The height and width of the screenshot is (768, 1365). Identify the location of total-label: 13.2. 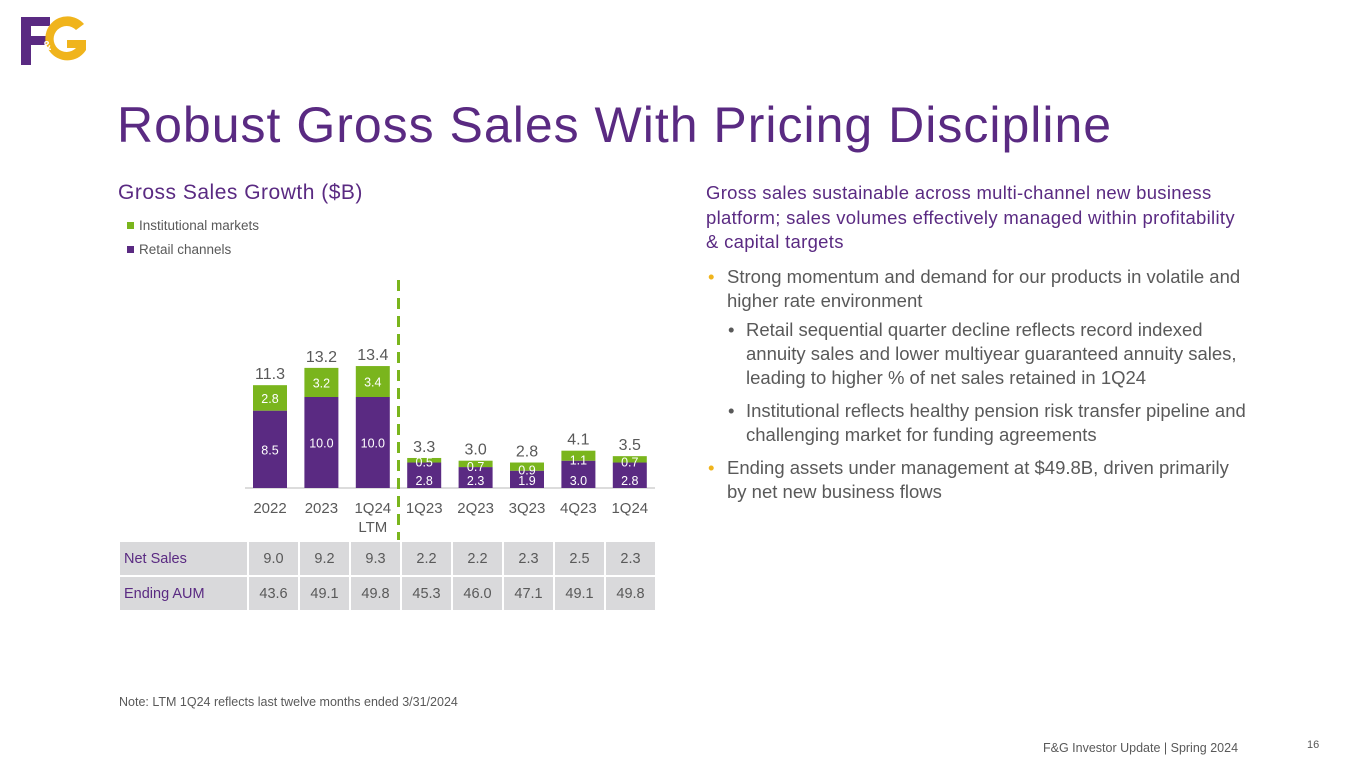
(321, 357).